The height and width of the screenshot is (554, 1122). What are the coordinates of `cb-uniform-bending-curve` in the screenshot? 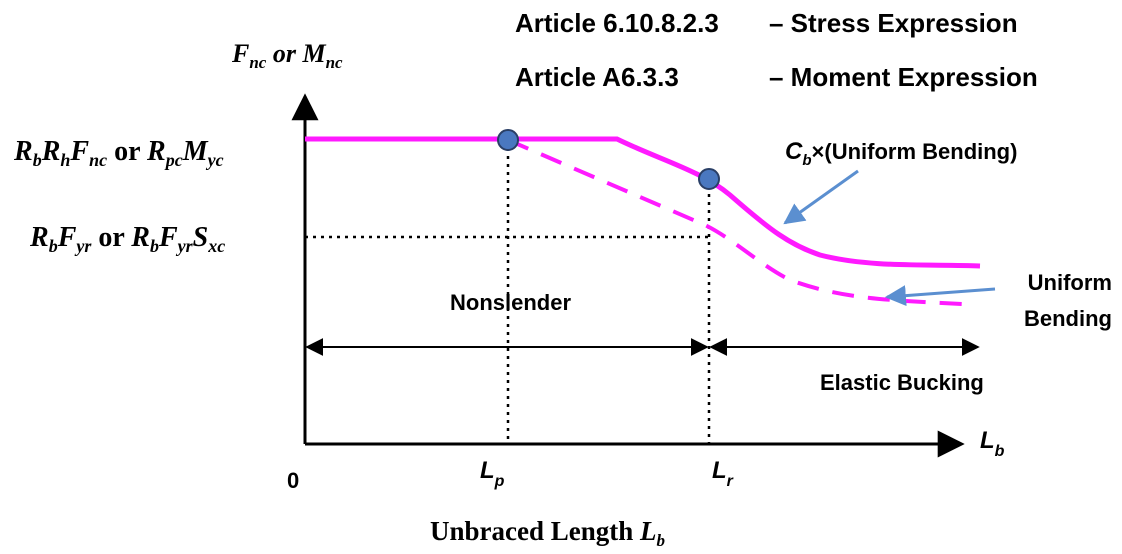 It's located at (643, 202).